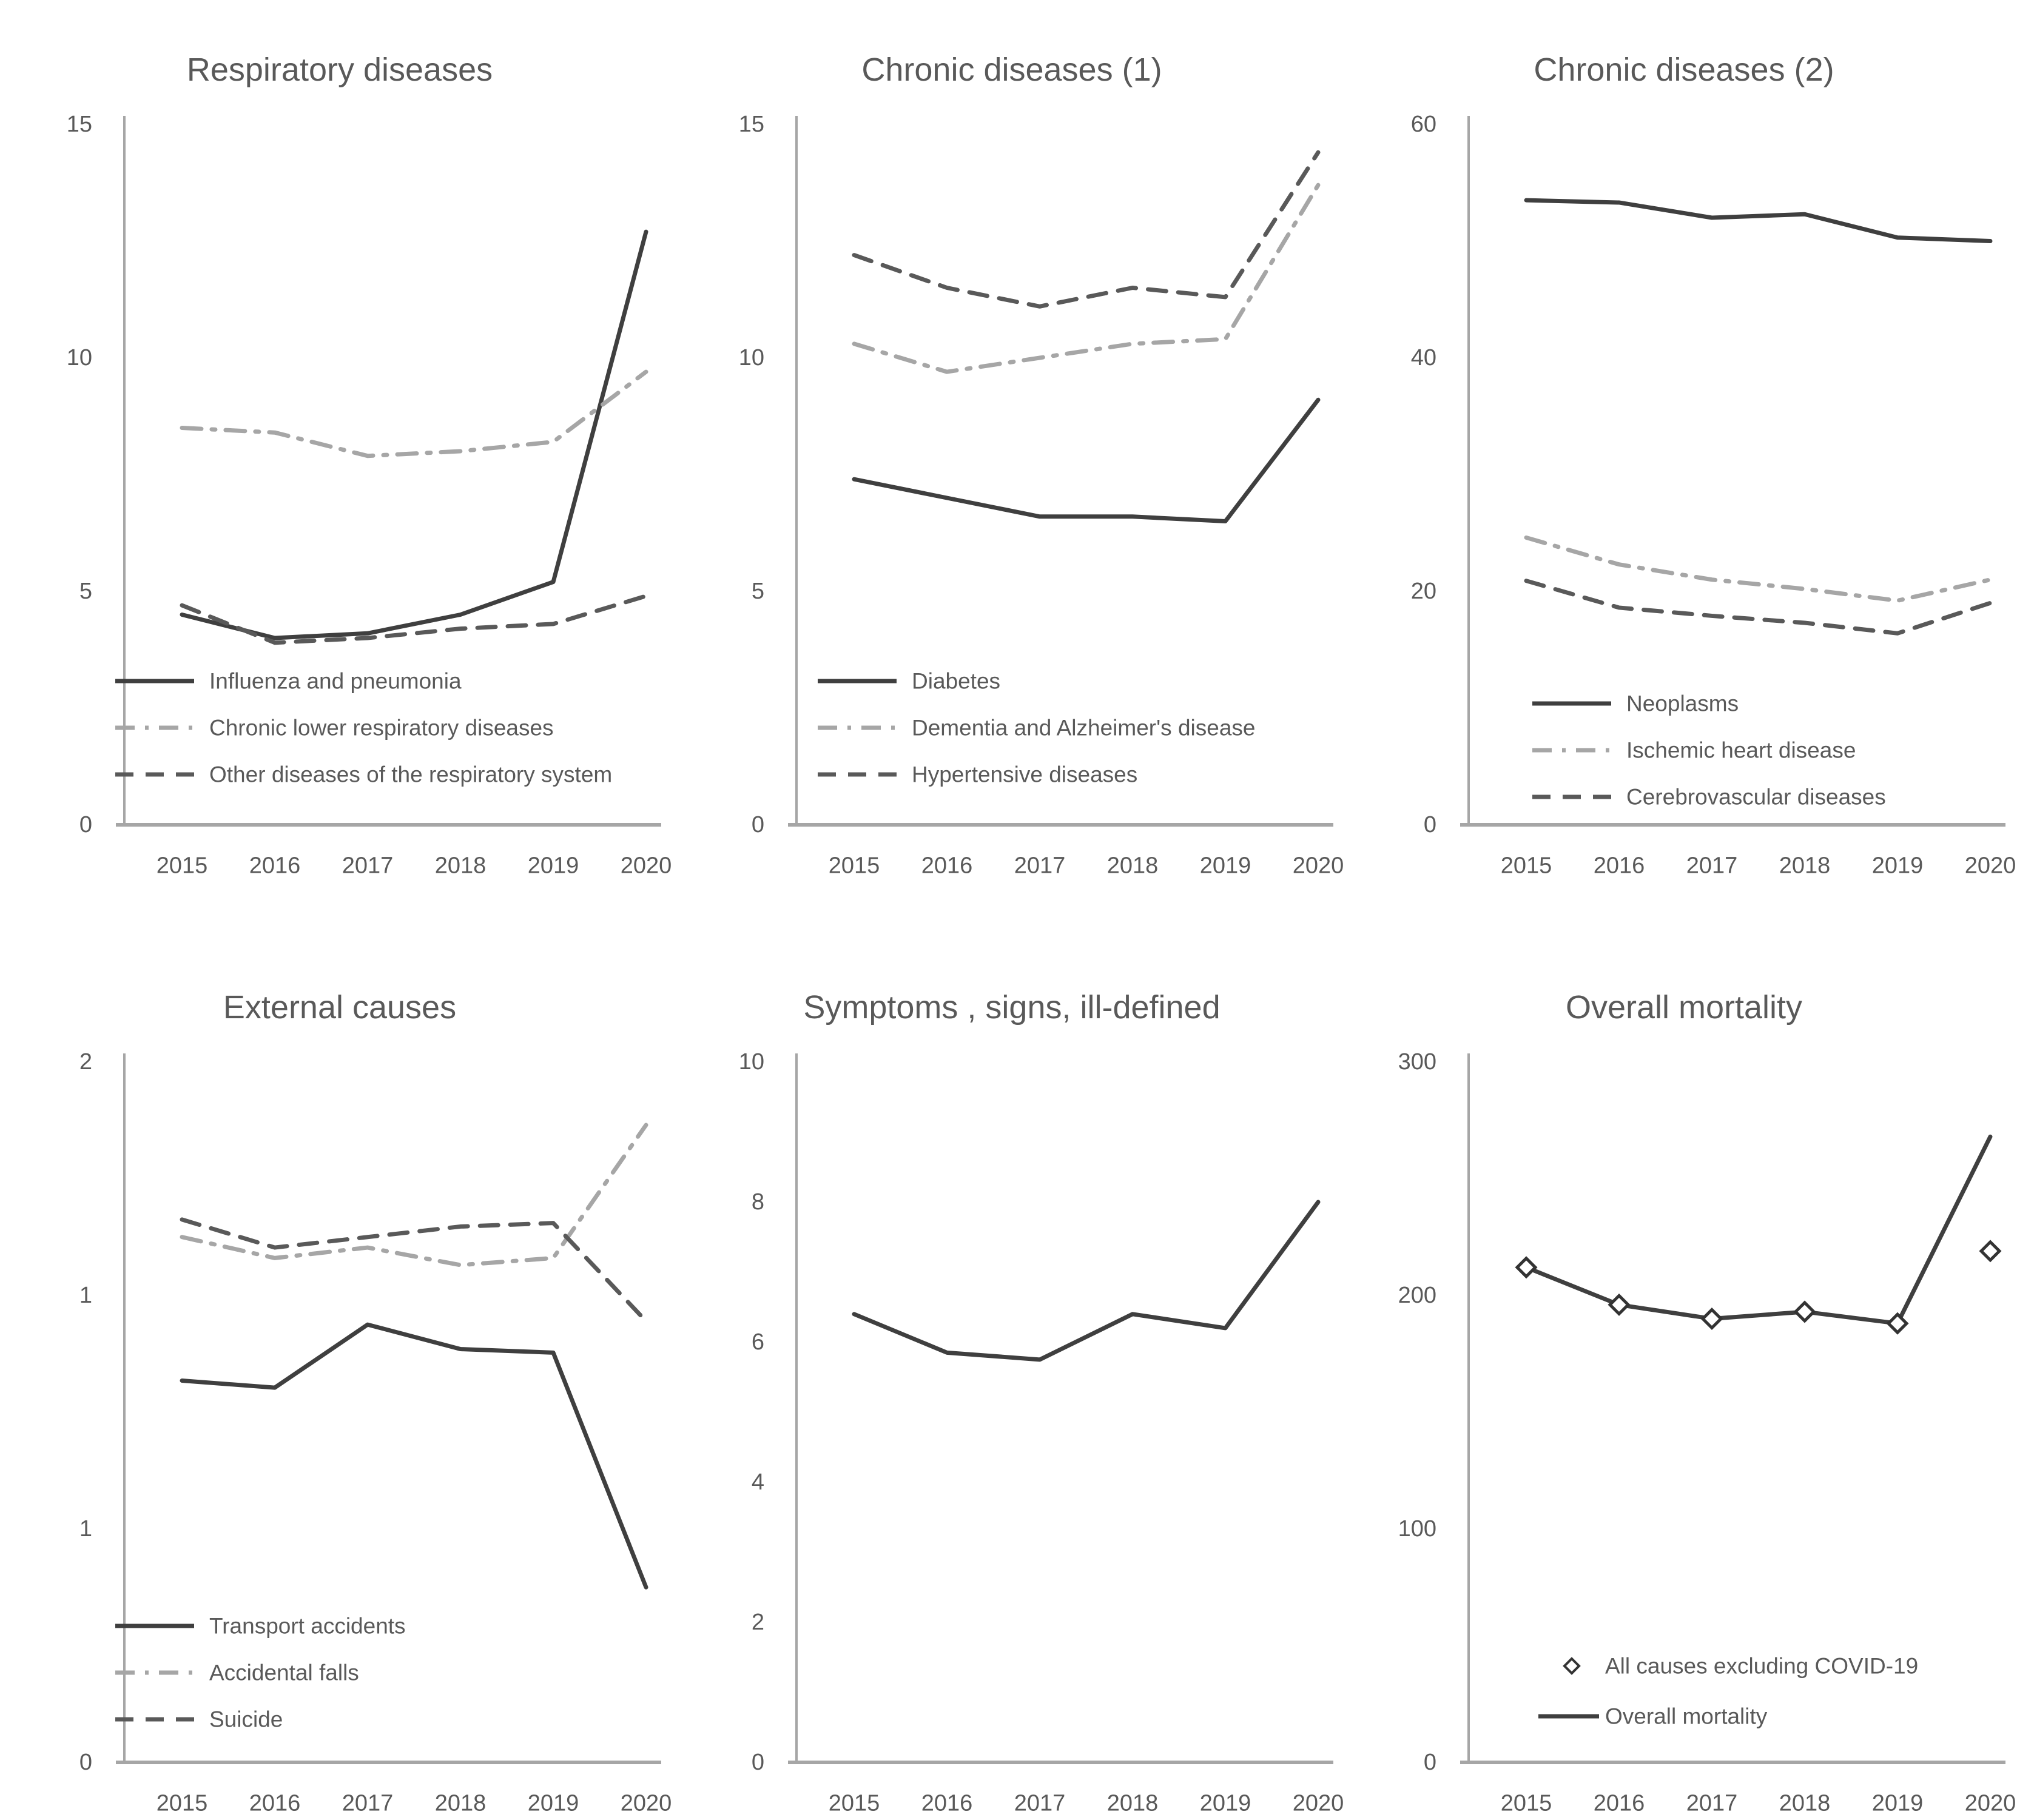  I want to click on series-line-transport-accidents, so click(414, 1456).